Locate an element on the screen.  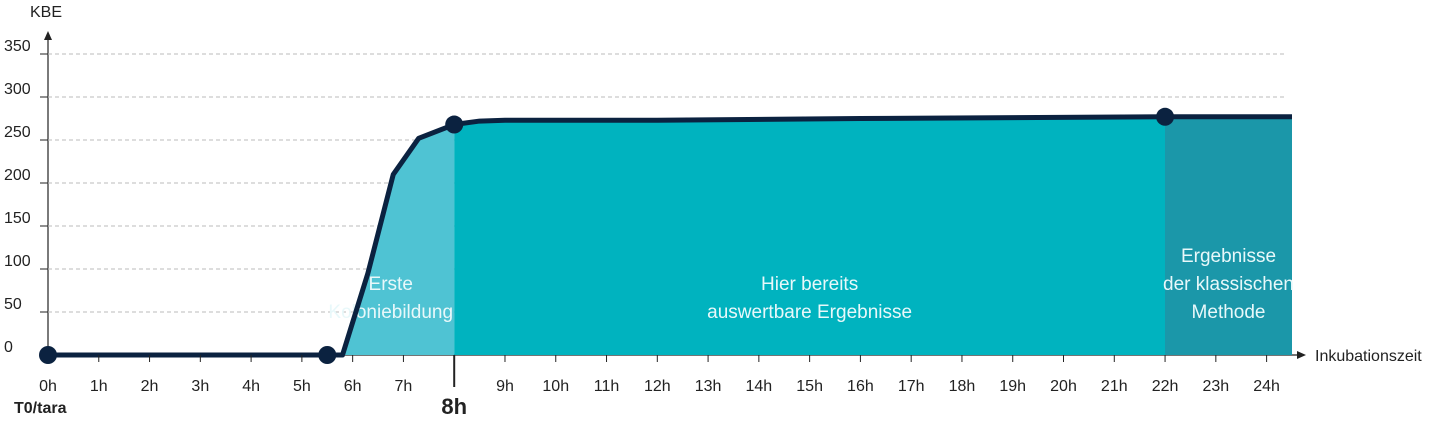
x-tick-label: 22h is located at coordinates (1165, 386).